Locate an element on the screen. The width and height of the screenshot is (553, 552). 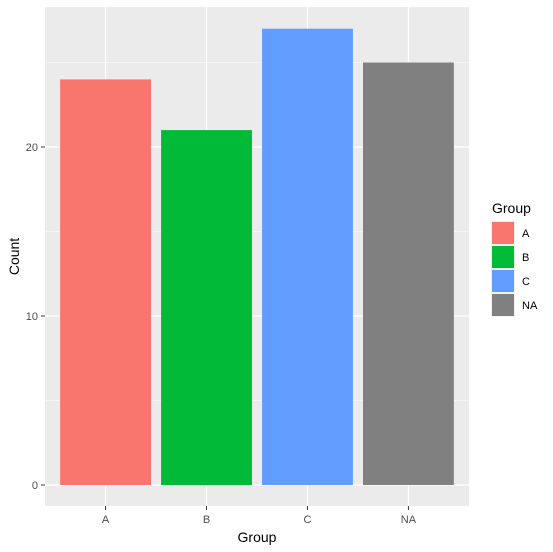
bar-na is located at coordinates (408, 273).